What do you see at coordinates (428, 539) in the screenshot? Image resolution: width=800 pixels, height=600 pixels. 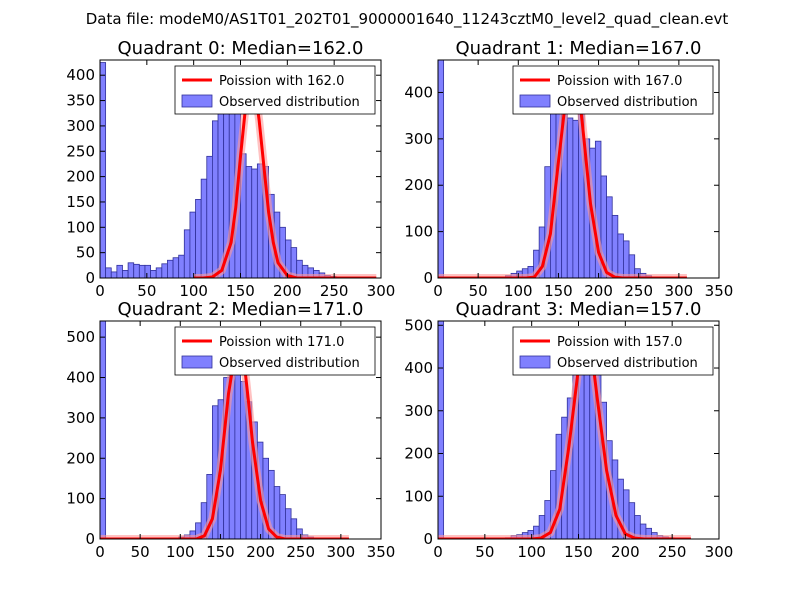 I see `quadrant-3-ytick-label: 0` at bounding box center [428, 539].